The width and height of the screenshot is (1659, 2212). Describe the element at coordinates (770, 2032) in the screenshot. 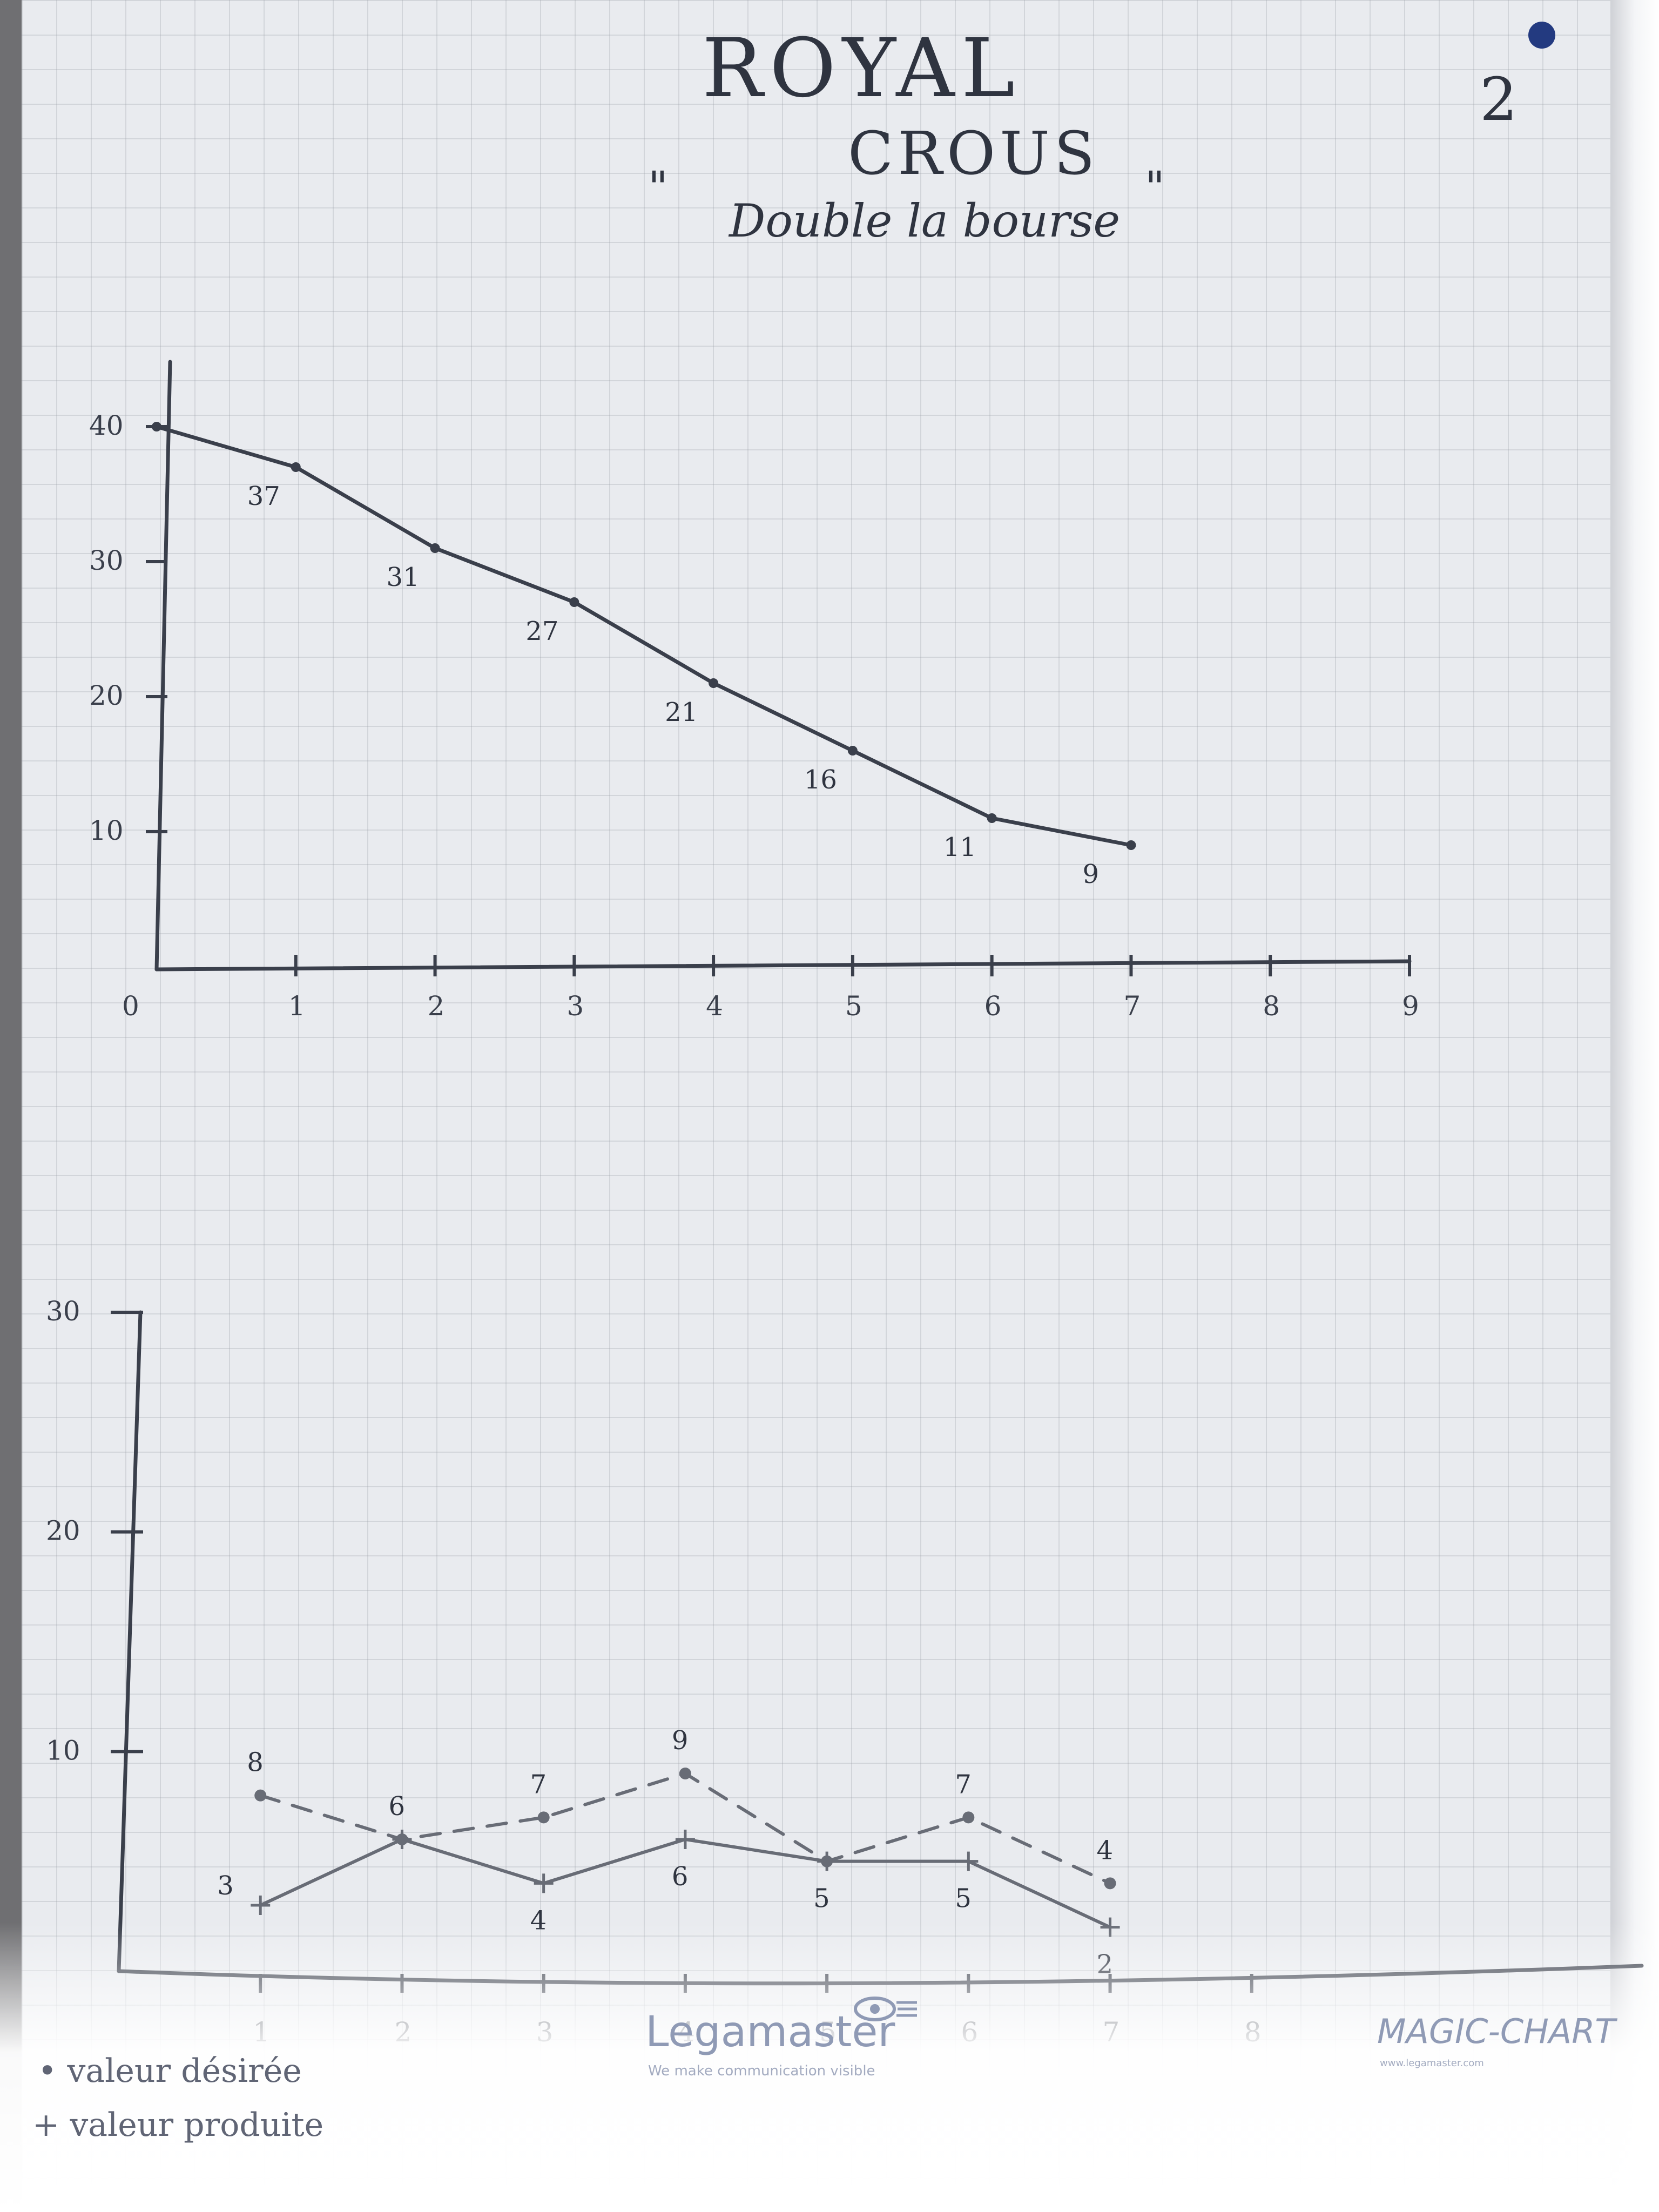

I see `brand-logo-text: Legamaster` at that location.